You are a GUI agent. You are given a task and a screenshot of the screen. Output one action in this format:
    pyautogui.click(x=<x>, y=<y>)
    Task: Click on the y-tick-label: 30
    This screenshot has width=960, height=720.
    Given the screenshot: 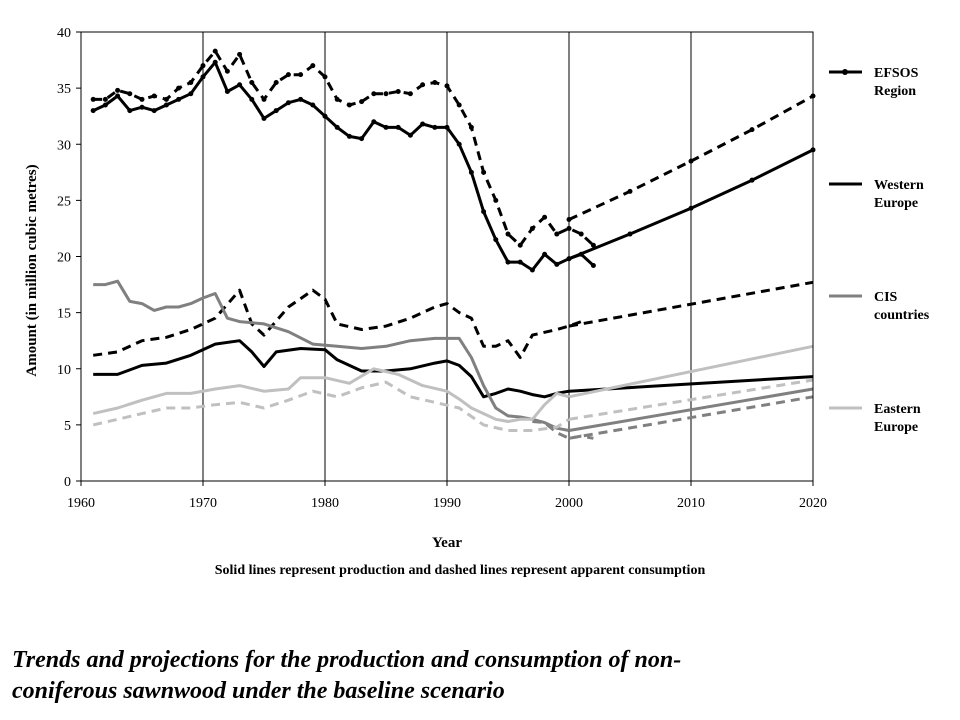 What is the action you would take?
    pyautogui.click(x=64, y=145)
    